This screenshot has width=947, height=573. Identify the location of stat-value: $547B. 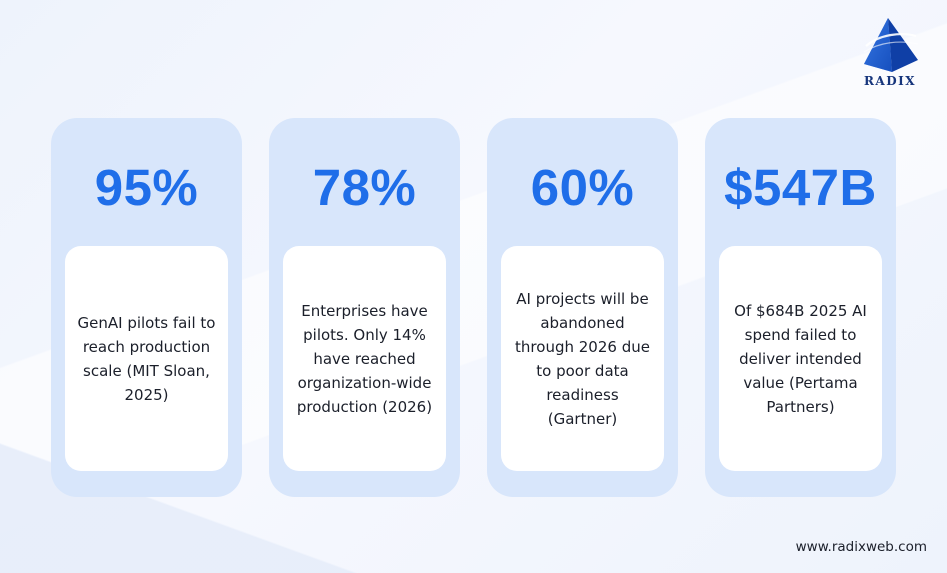
(800, 187).